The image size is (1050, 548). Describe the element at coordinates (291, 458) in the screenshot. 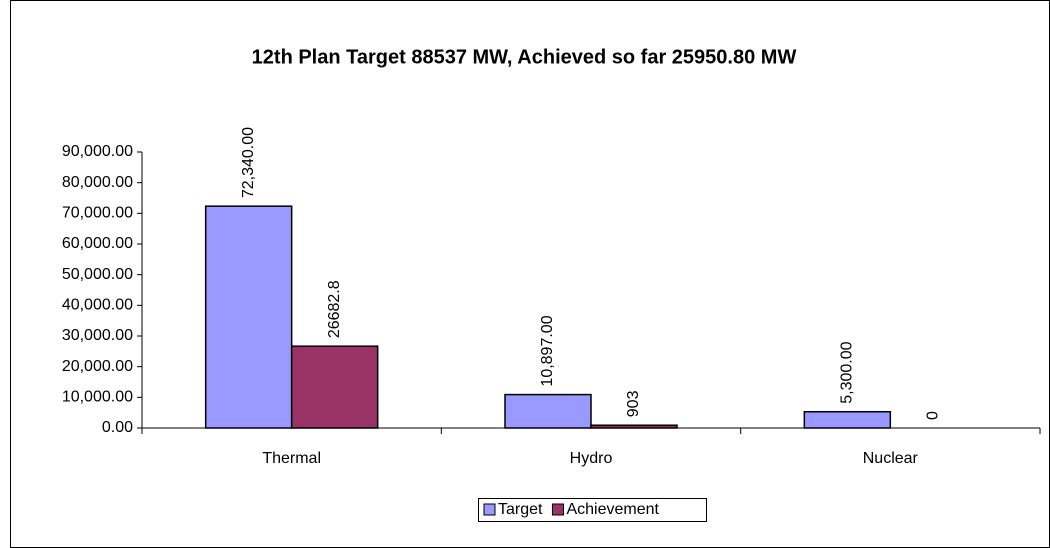

I see `x-tick-label: Thermal` at that location.